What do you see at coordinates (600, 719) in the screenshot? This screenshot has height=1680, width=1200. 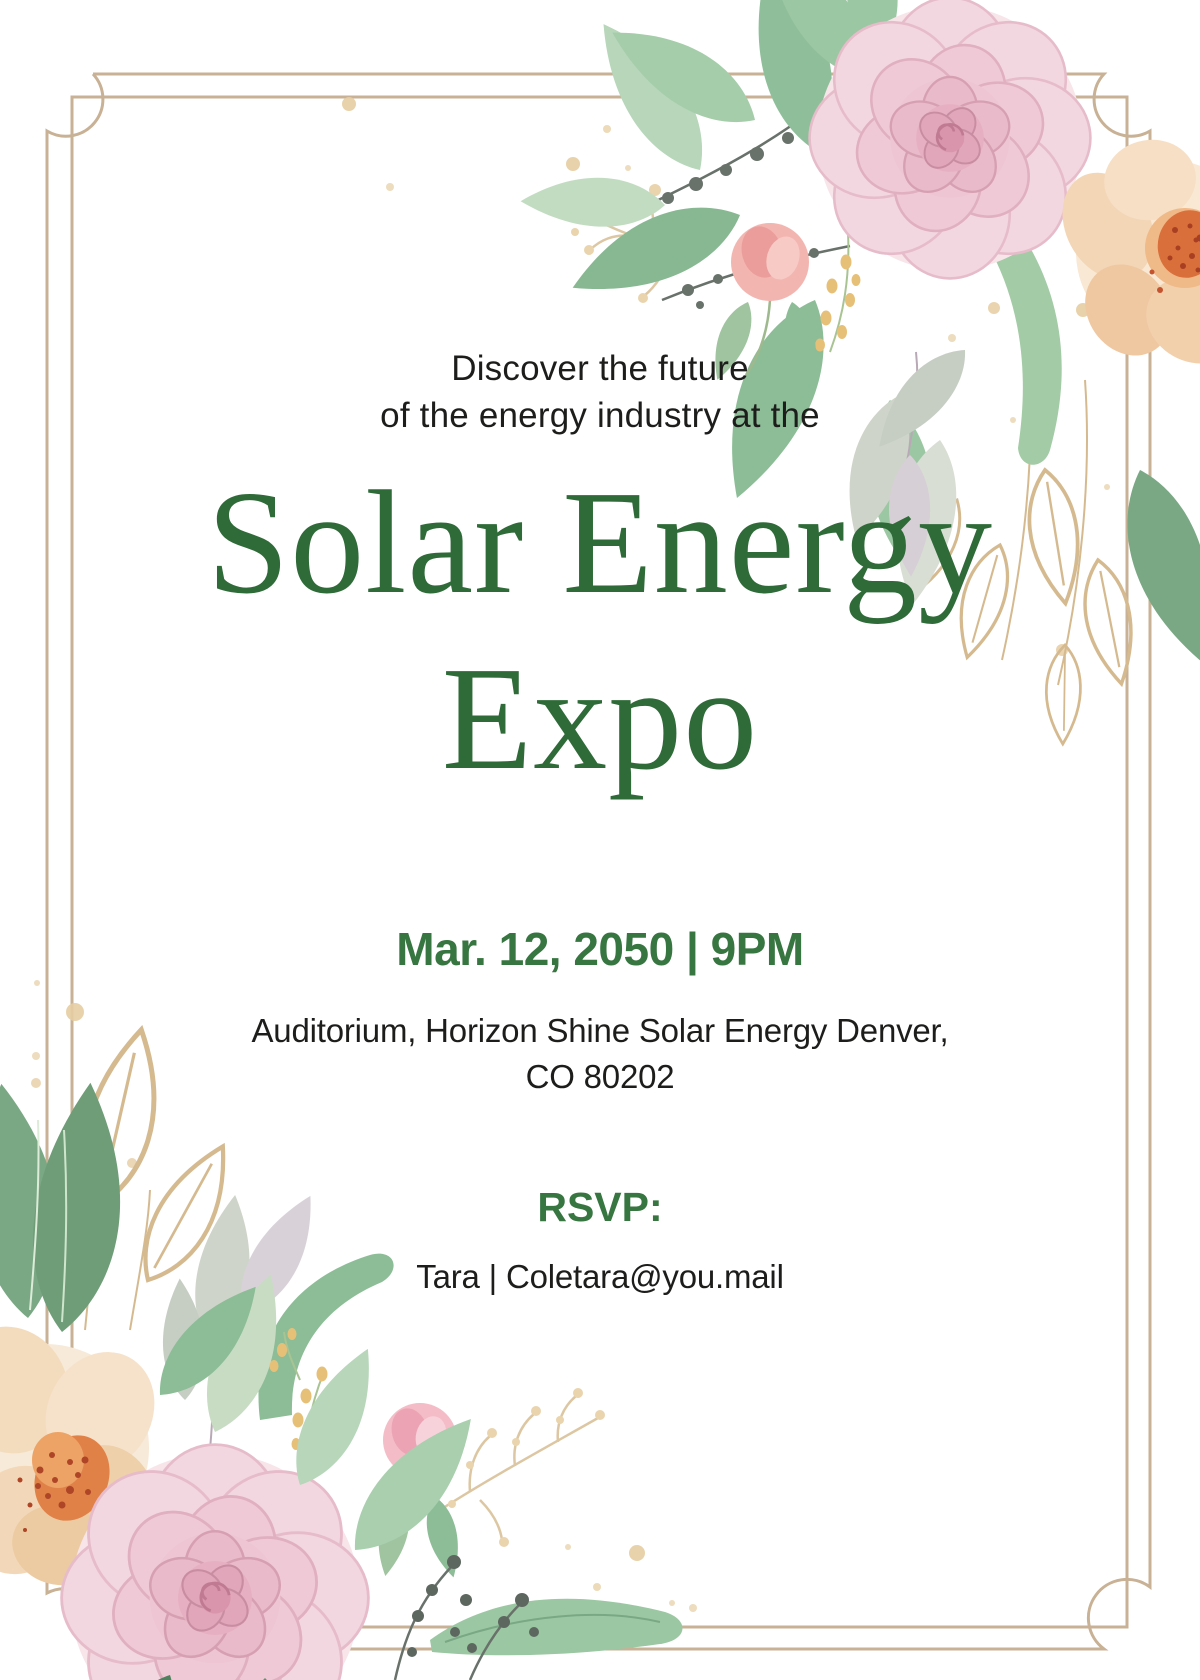 I see `event-title-line-2: Expo` at bounding box center [600, 719].